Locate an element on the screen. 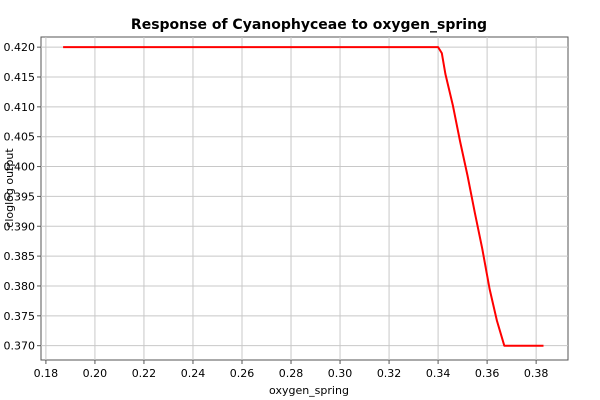 The height and width of the screenshot is (400, 600). x-tick-label: 0.28 is located at coordinates (291, 373).